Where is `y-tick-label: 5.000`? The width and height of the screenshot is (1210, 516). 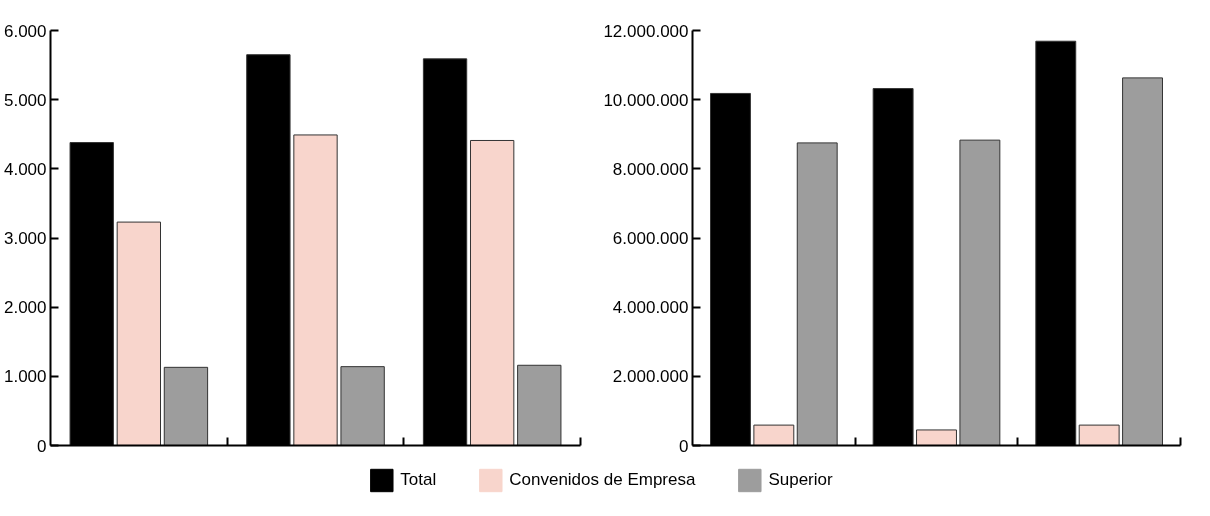 y-tick-label: 5.000 is located at coordinates (25, 100).